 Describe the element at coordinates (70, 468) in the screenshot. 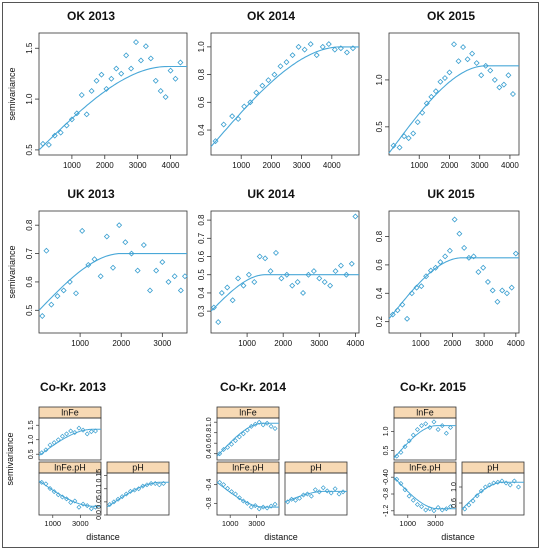

I see `facet-strip-label: lnFe.pH` at that location.